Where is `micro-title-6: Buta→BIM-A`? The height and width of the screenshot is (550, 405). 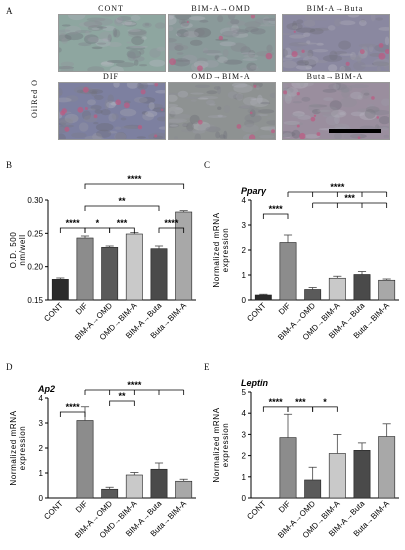
micro-title-6: Buta→BIM-A is located at coordinates (335, 76).